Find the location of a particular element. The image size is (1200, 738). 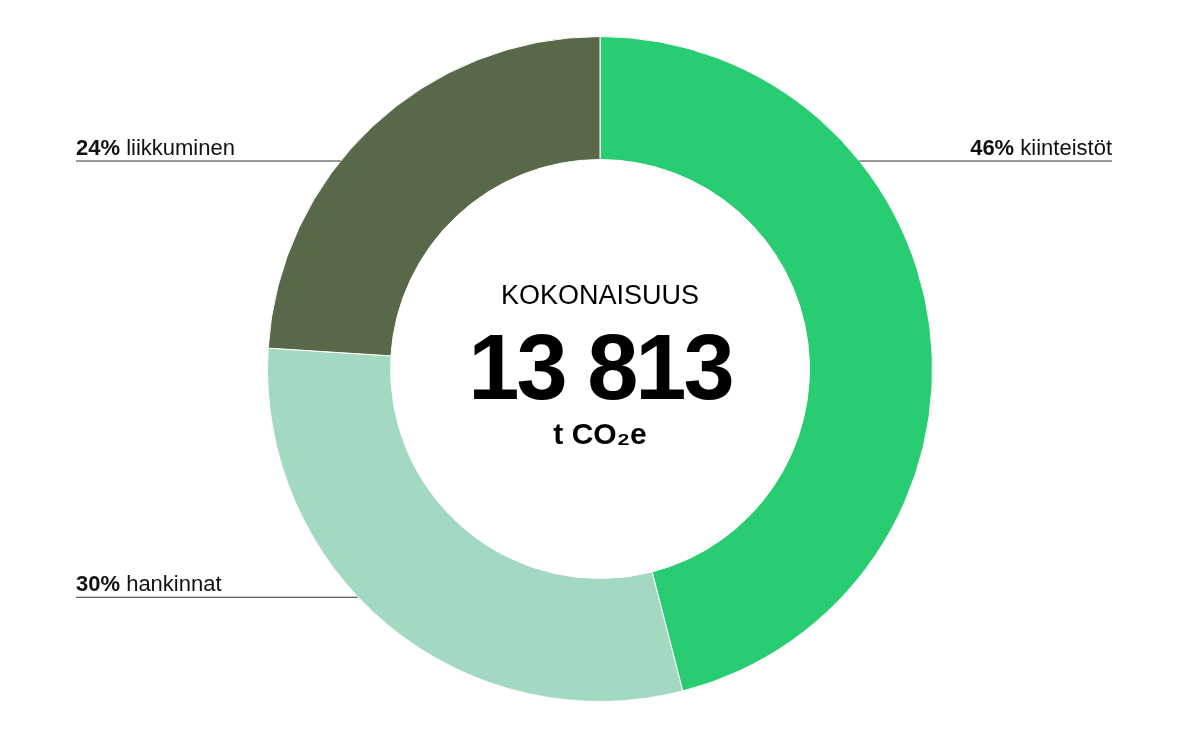

text: KOKONAISUUS is located at coordinates (599, 295).